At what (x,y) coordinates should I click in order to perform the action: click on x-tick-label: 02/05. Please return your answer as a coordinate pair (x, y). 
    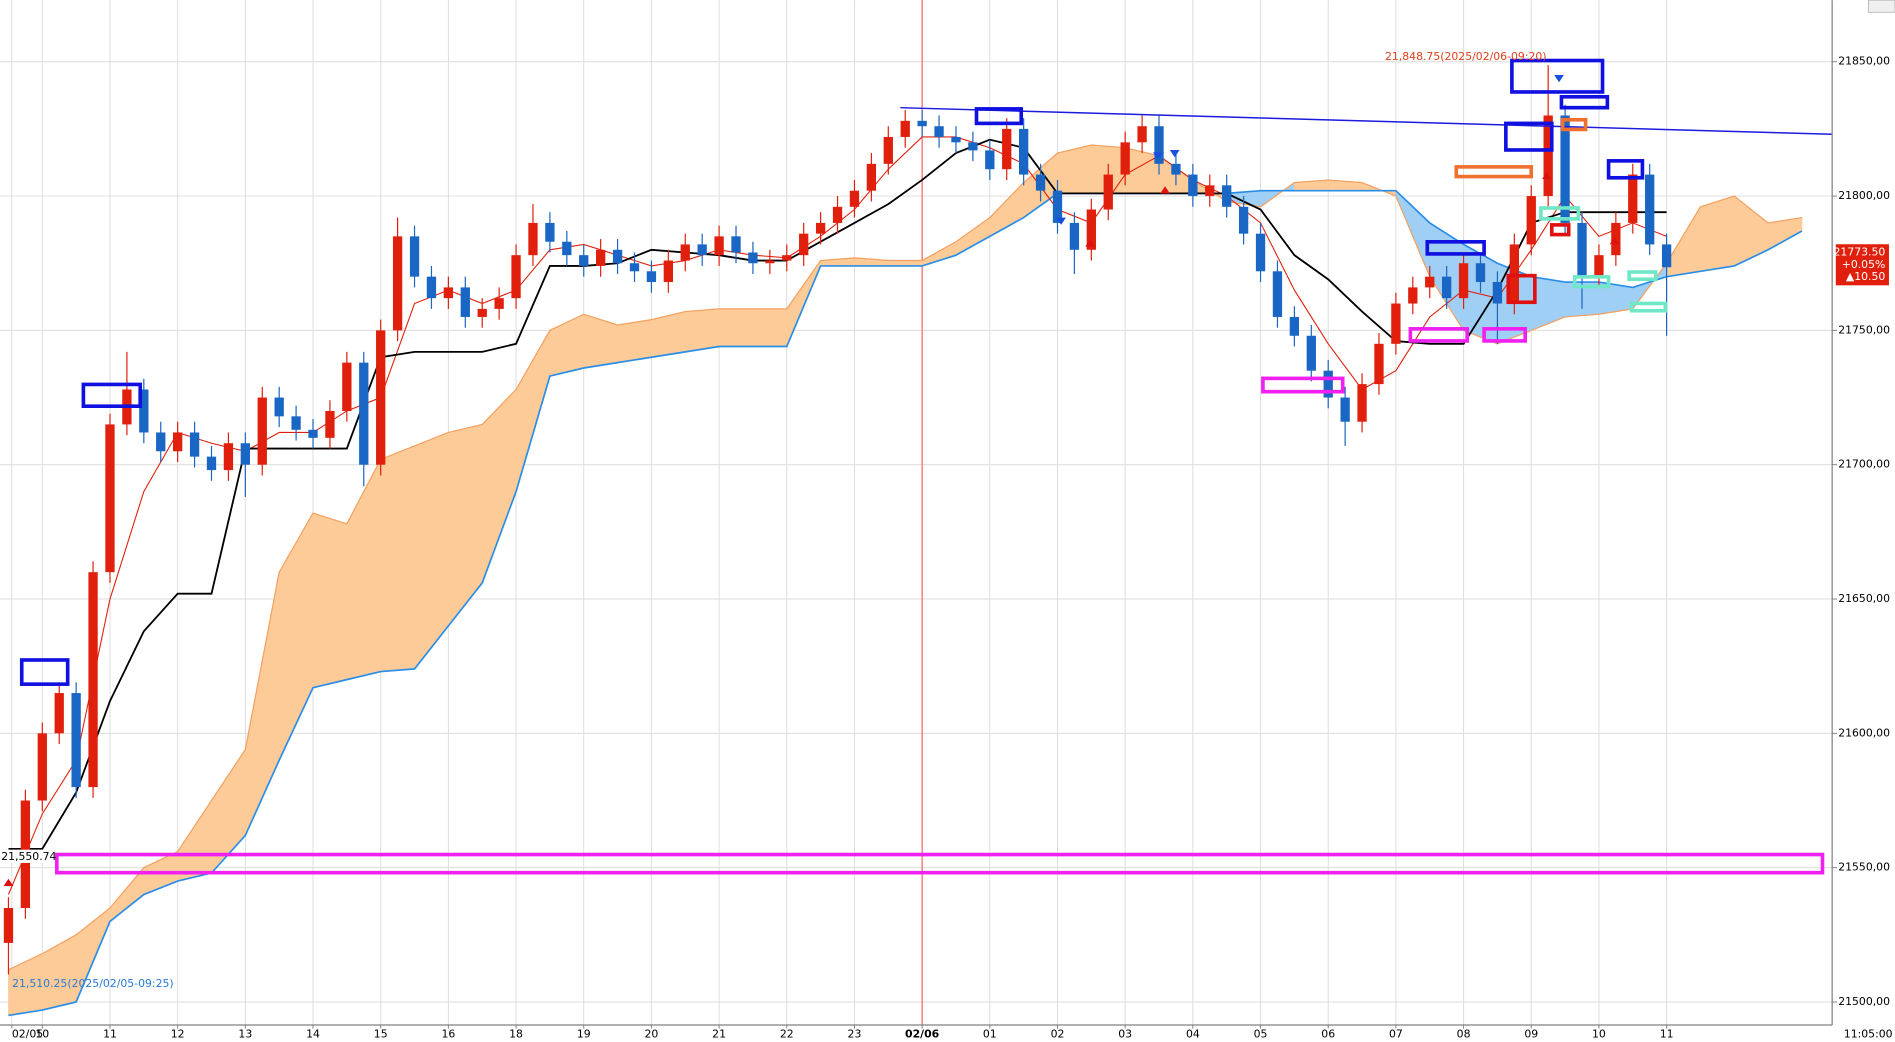
    Looking at the image, I should click on (27, 1034).